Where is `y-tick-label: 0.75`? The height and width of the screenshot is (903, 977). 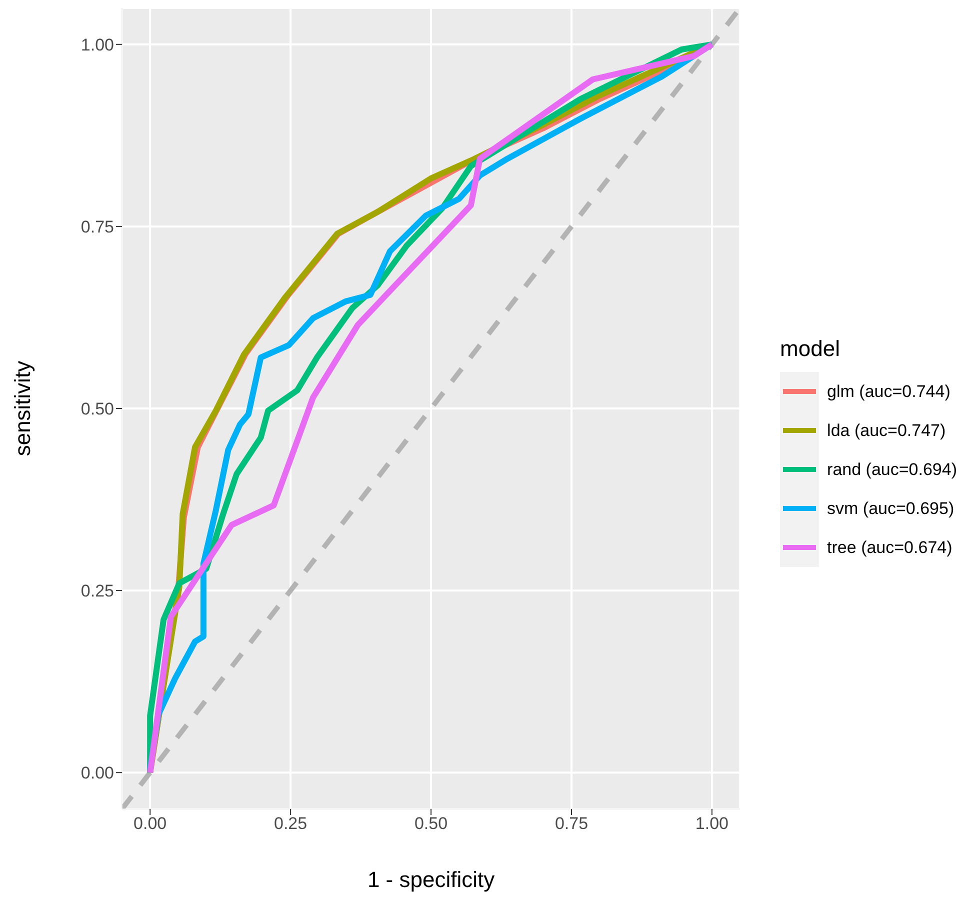
y-tick-label: 0.75 is located at coordinates (97, 226).